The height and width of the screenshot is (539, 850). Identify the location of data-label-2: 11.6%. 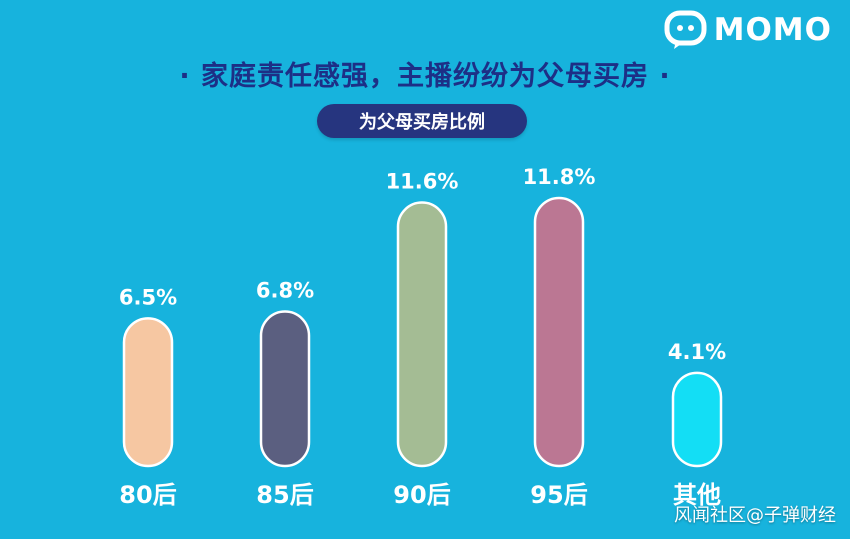
(422, 182).